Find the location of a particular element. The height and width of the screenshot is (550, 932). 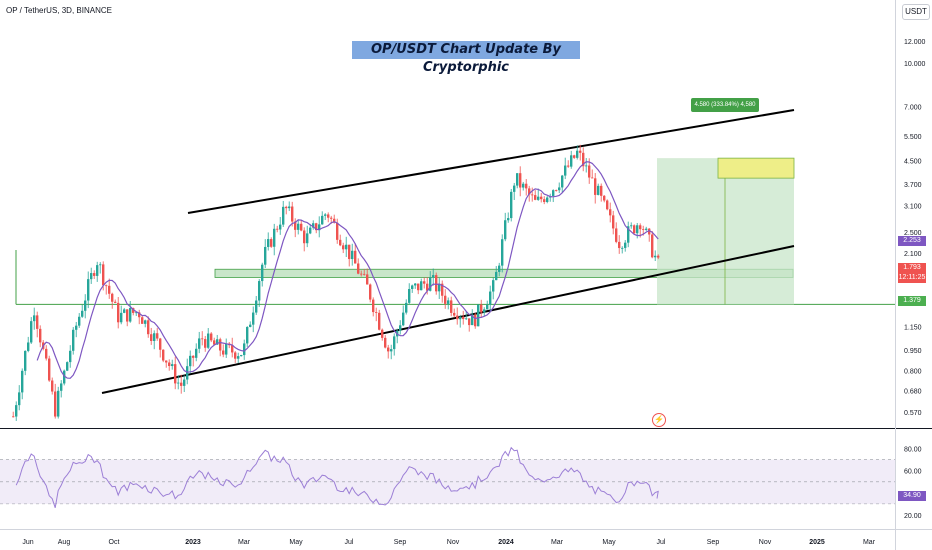

time-tick-label: Jul is located at coordinates (349, 542).